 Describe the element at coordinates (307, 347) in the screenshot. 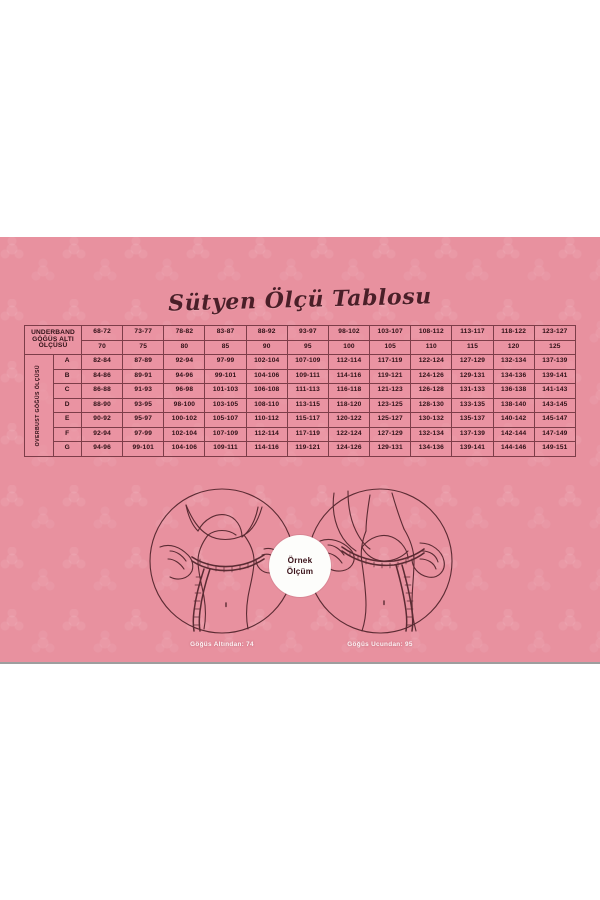

I see `band-size-cell: 95` at that location.